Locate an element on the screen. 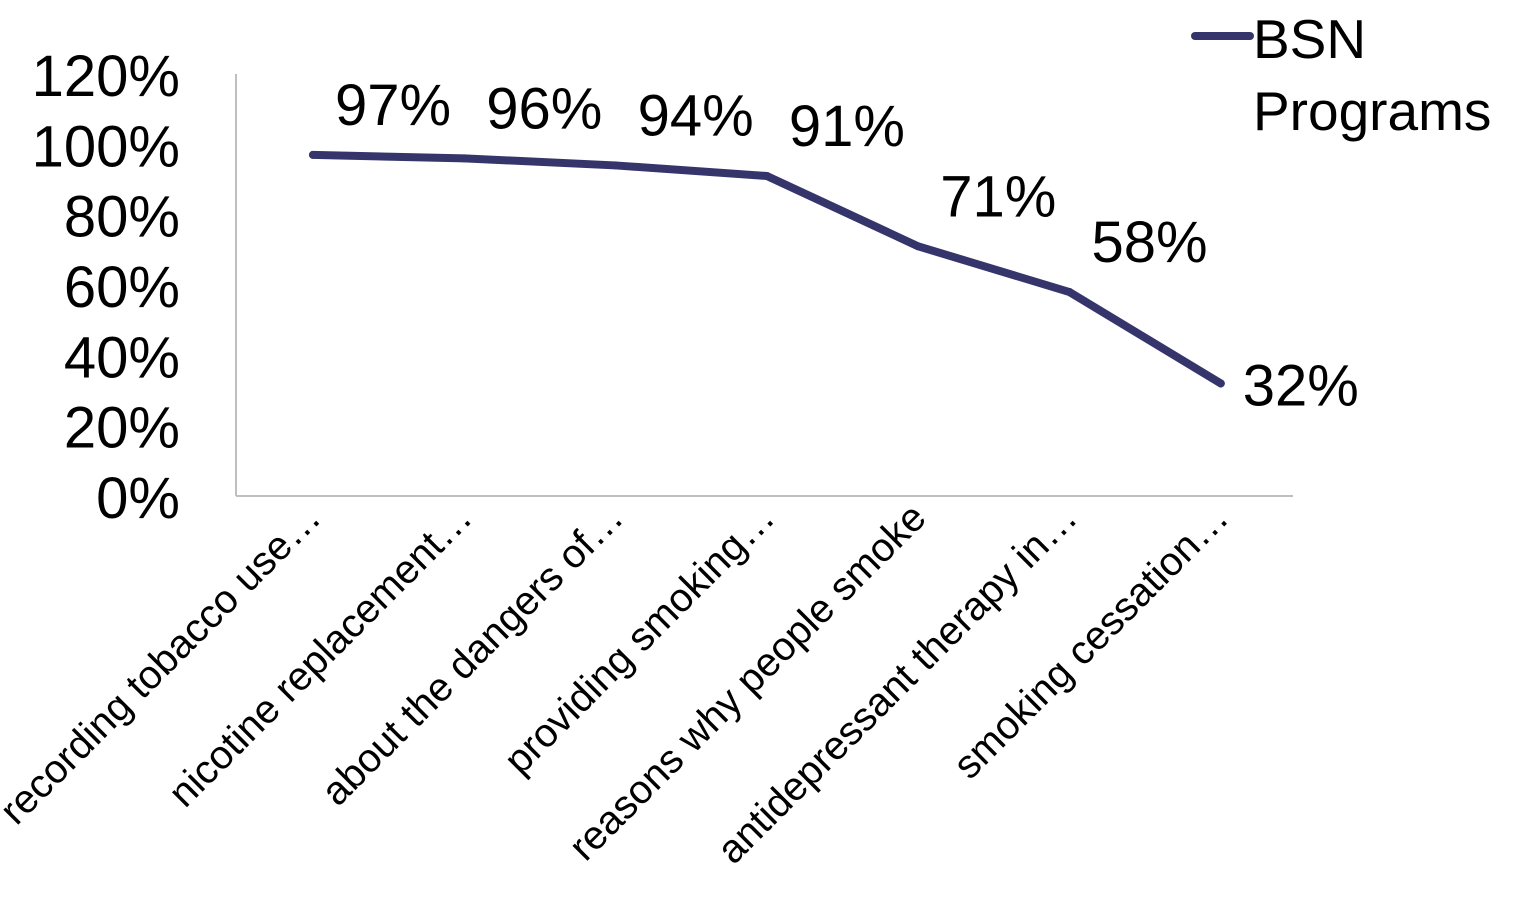 This screenshot has width=1539, height=918. data-label: 58% is located at coordinates (1150, 242).